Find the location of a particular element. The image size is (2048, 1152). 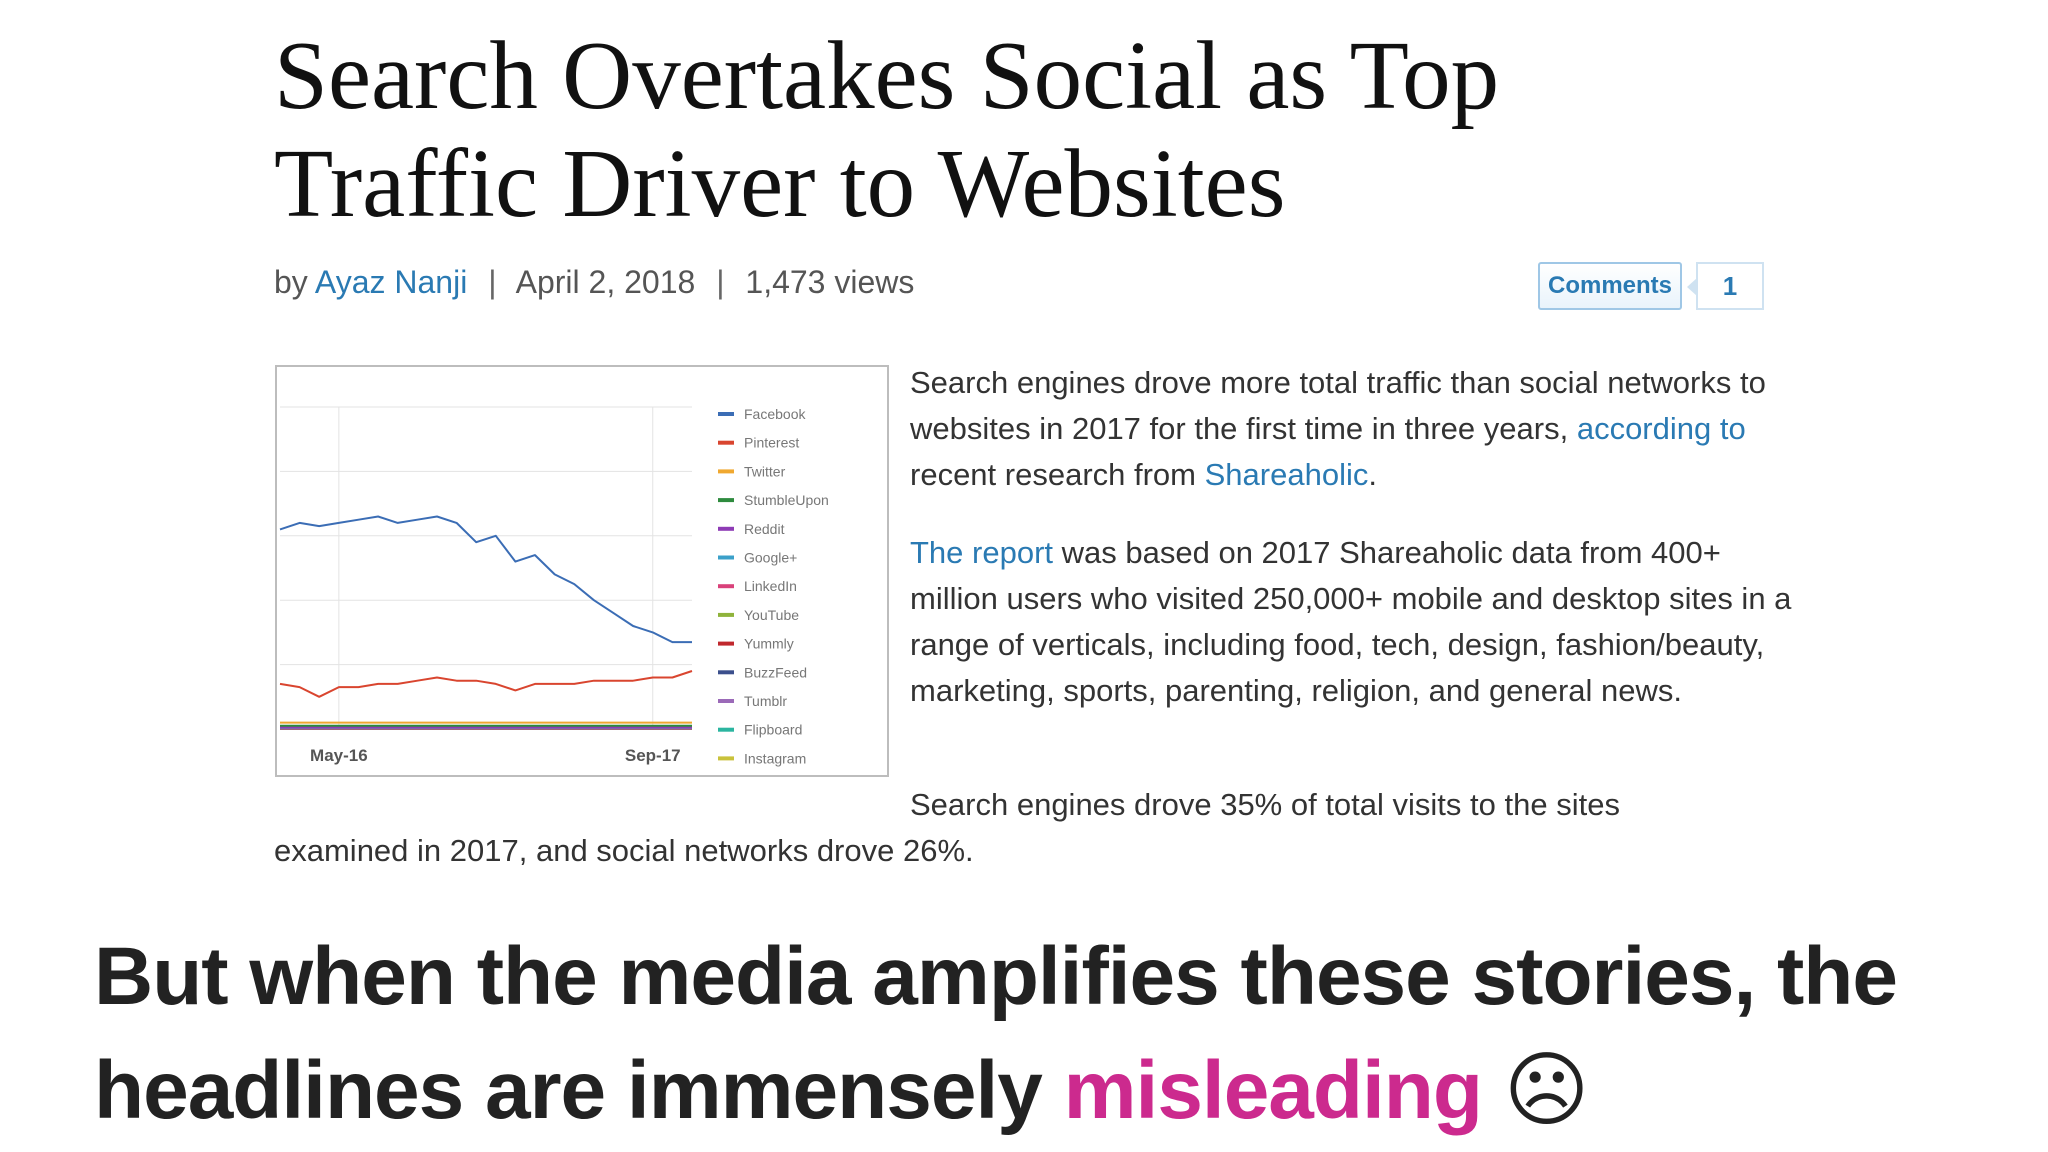

x-tick-label: May-16 is located at coordinates (339, 755).